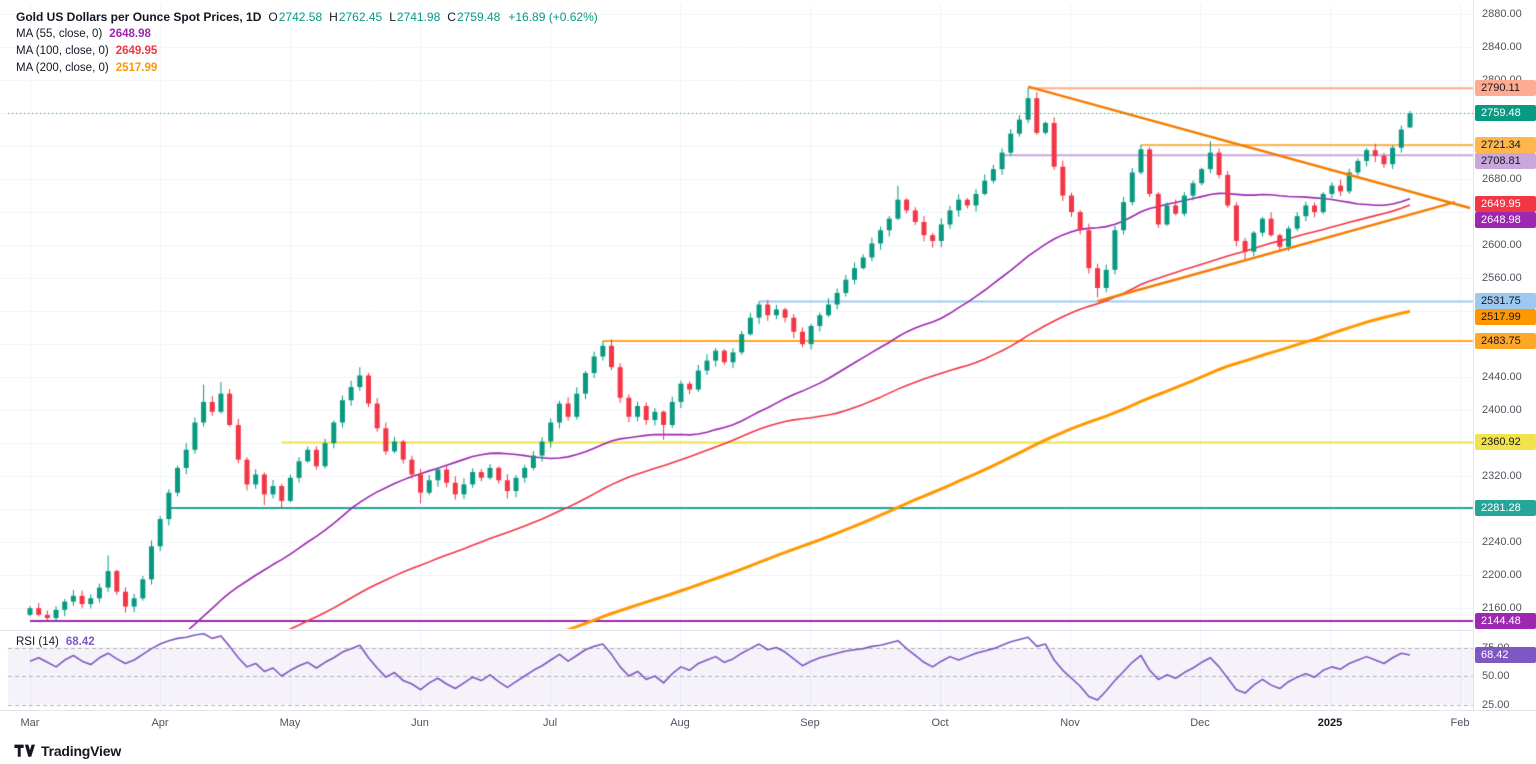 Image resolution: width=1536 pixels, height=764 pixels. I want to click on indicator-label: MA (200, close, 0), so click(62, 67).